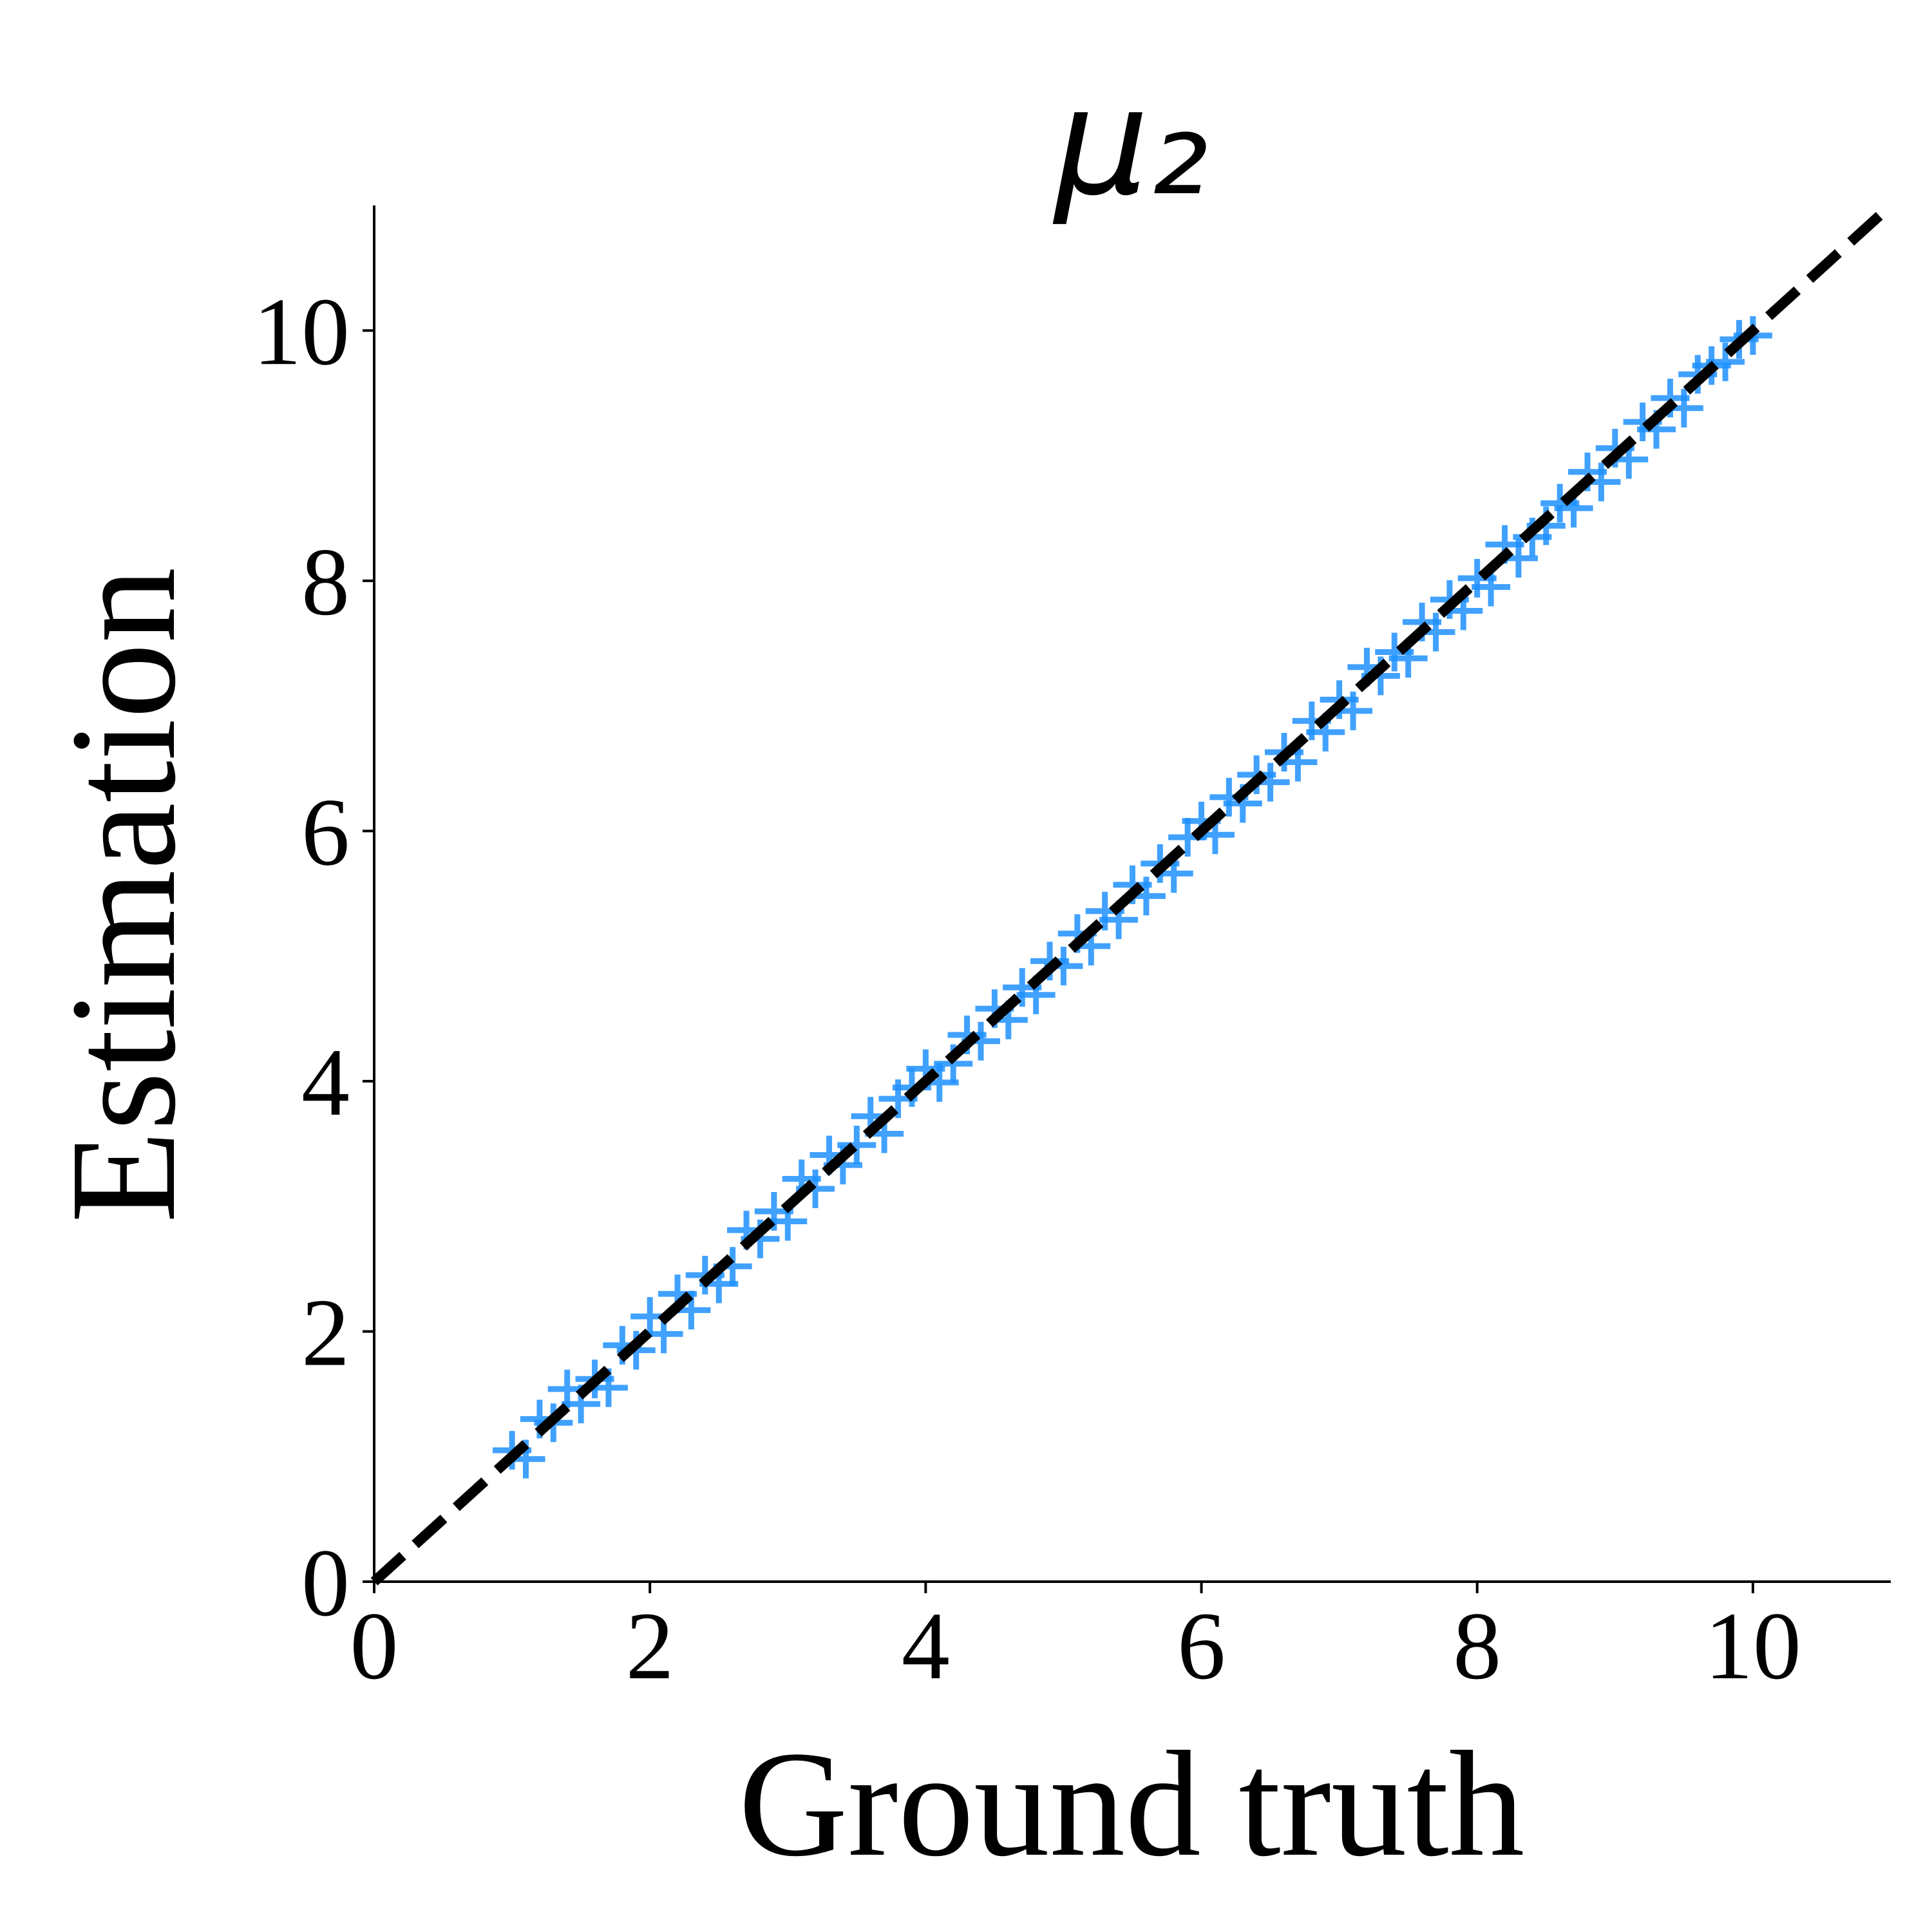  I want to click on x-tick-label: 6, so click(1201, 1646).